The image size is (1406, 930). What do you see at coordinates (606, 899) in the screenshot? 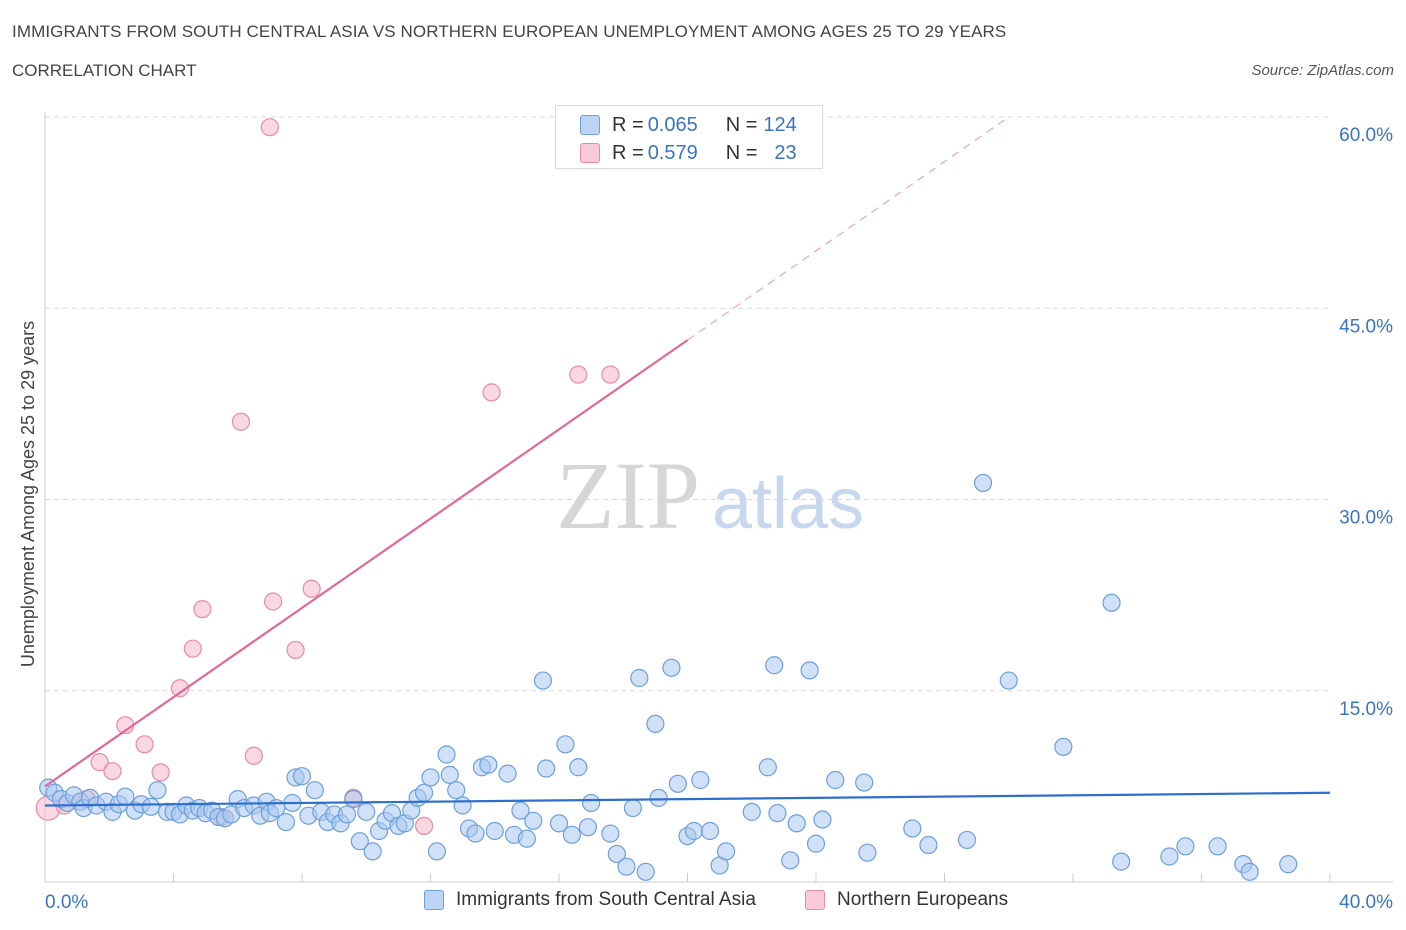
I see `legend-series-name: Immigrants from South Central Asia` at bounding box center [606, 899].